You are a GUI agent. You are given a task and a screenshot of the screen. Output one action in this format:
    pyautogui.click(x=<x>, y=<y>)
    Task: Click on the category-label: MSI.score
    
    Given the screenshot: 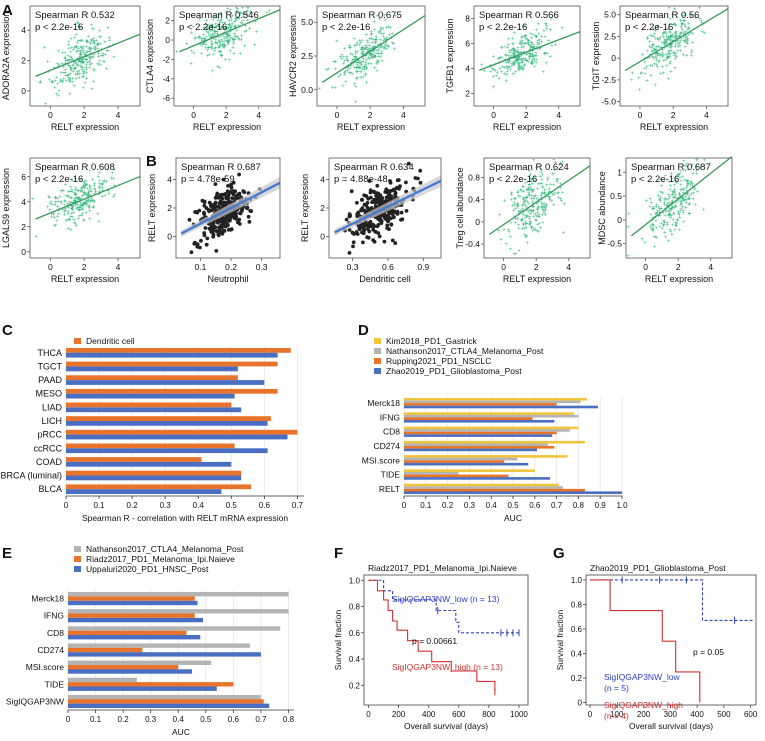 What is the action you would take?
    pyautogui.click(x=45, y=667)
    